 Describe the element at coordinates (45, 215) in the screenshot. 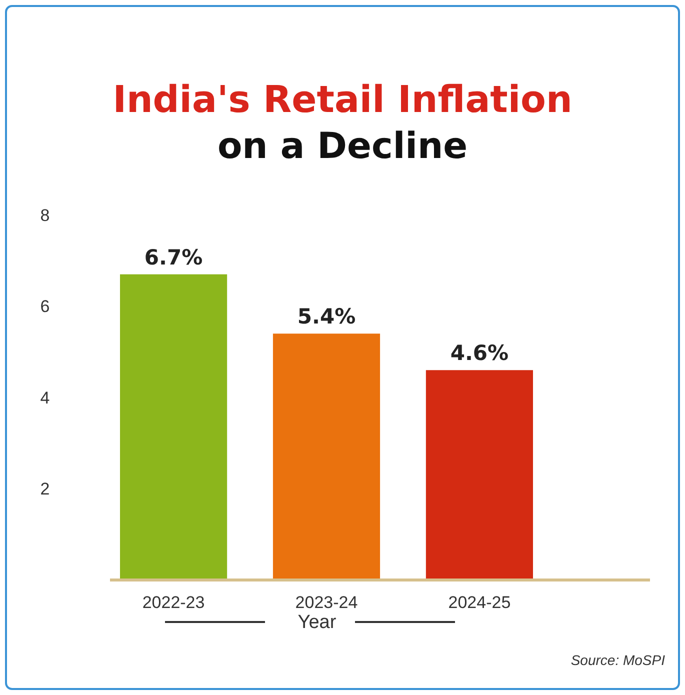

I see `y-tick-label: 8` at that location.